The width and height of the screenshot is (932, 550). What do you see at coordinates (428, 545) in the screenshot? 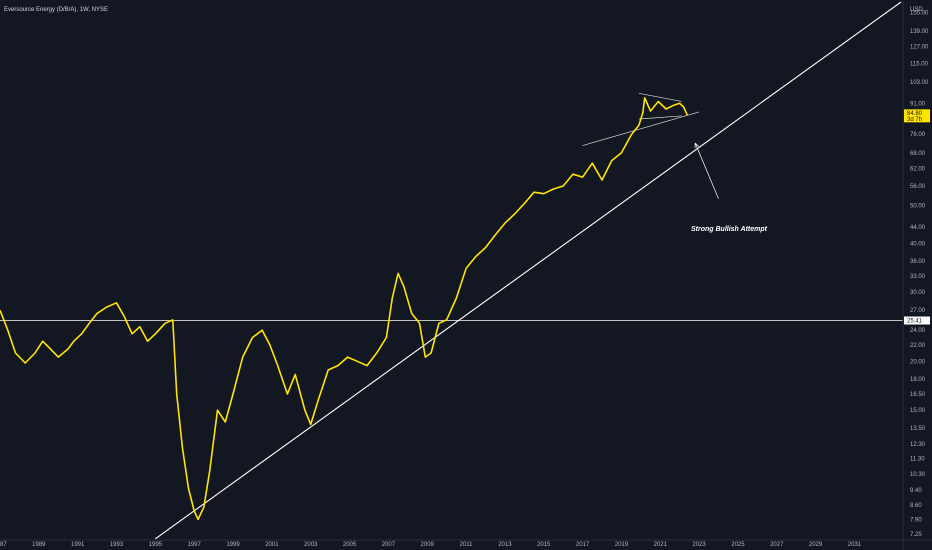
I see `x-tick-label: 2009` at bounding box center [428, 545].